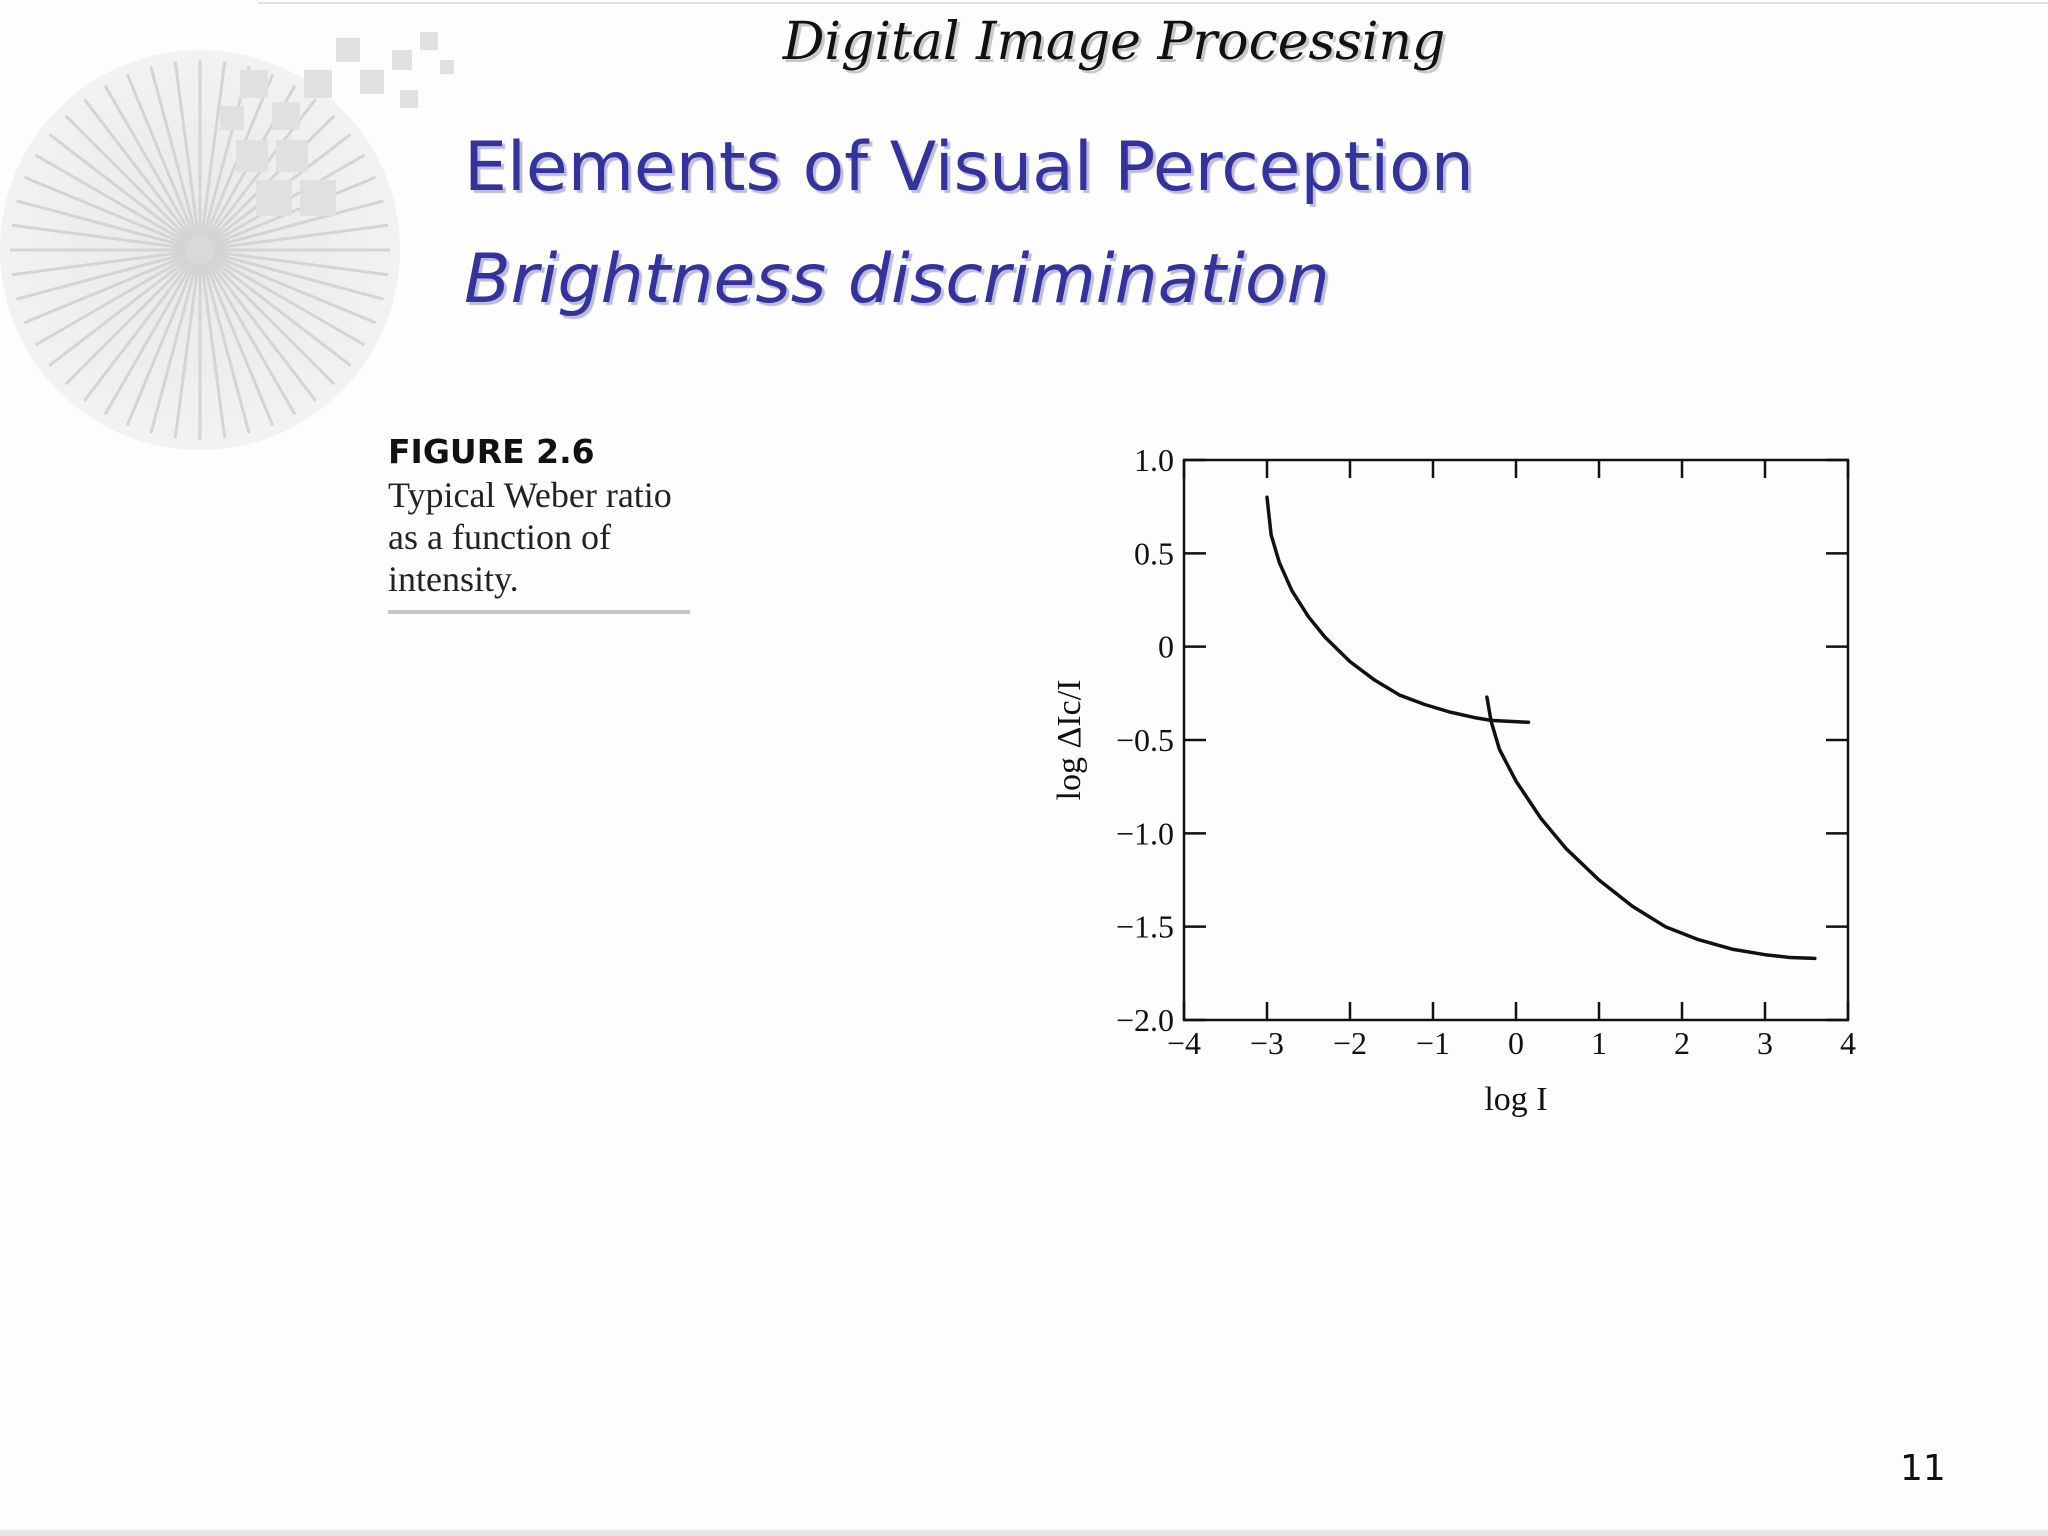 The image size is (2048, 1536). Describe the element at coordinates (1145, 833) in the screenshot. I see `y-tick-label: −1.0` at that location.